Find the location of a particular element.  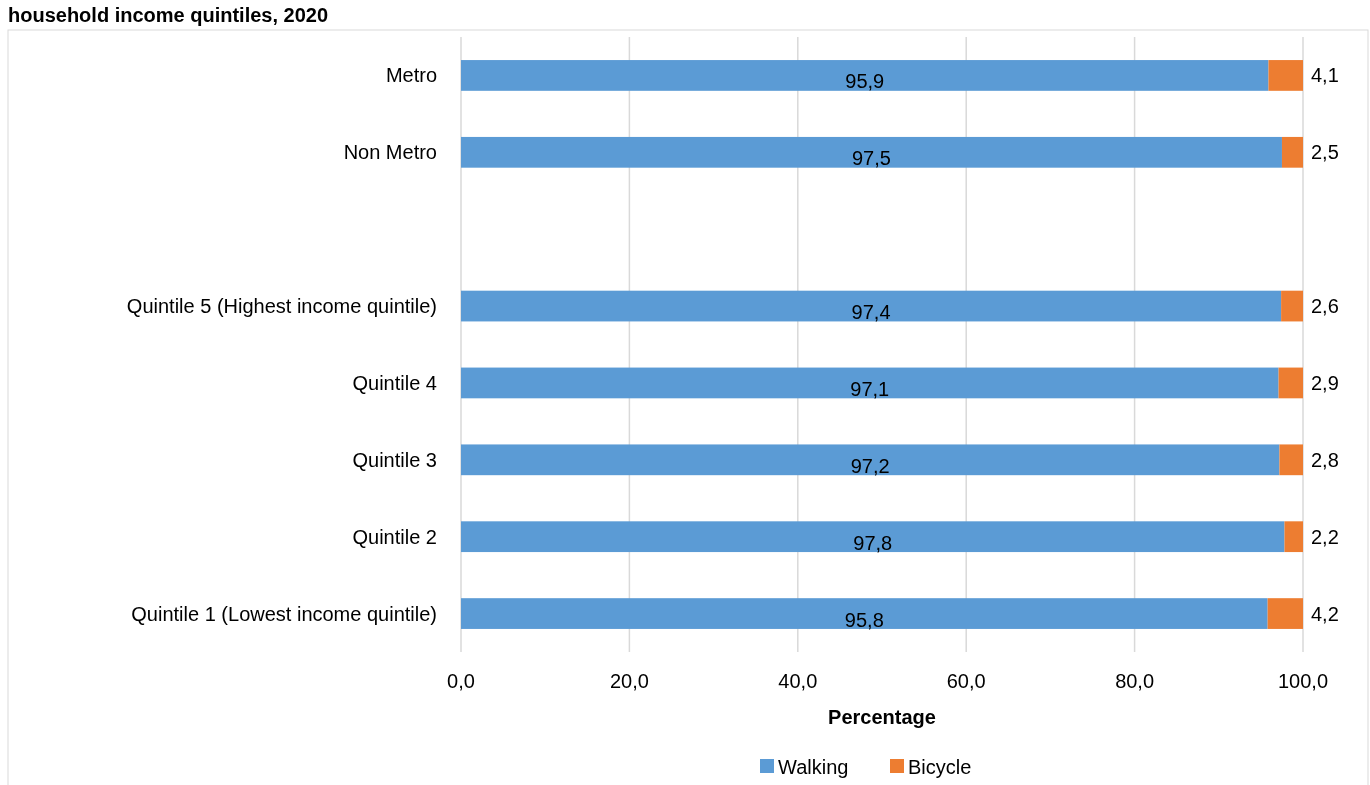

x-tick-label: 0,0 is located at coordinates (461, 681).